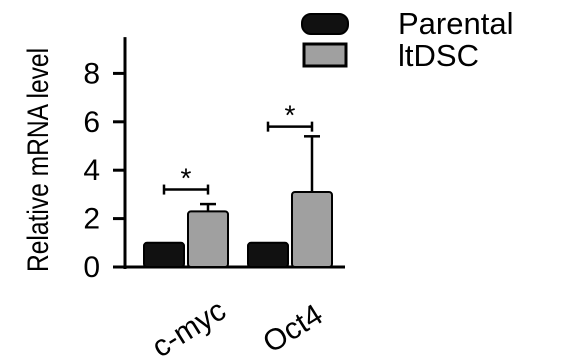 This screenshot has width=570, height=356. I want to click on x-category-label: Oct4, so click(292, 327).